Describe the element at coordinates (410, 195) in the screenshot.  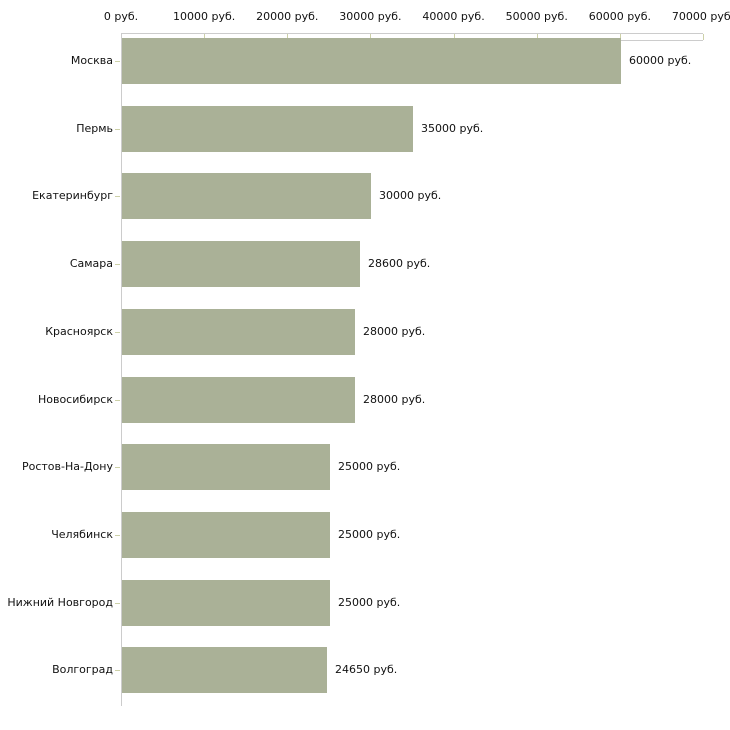
I see `value-label: 30000 руб.` at that location.